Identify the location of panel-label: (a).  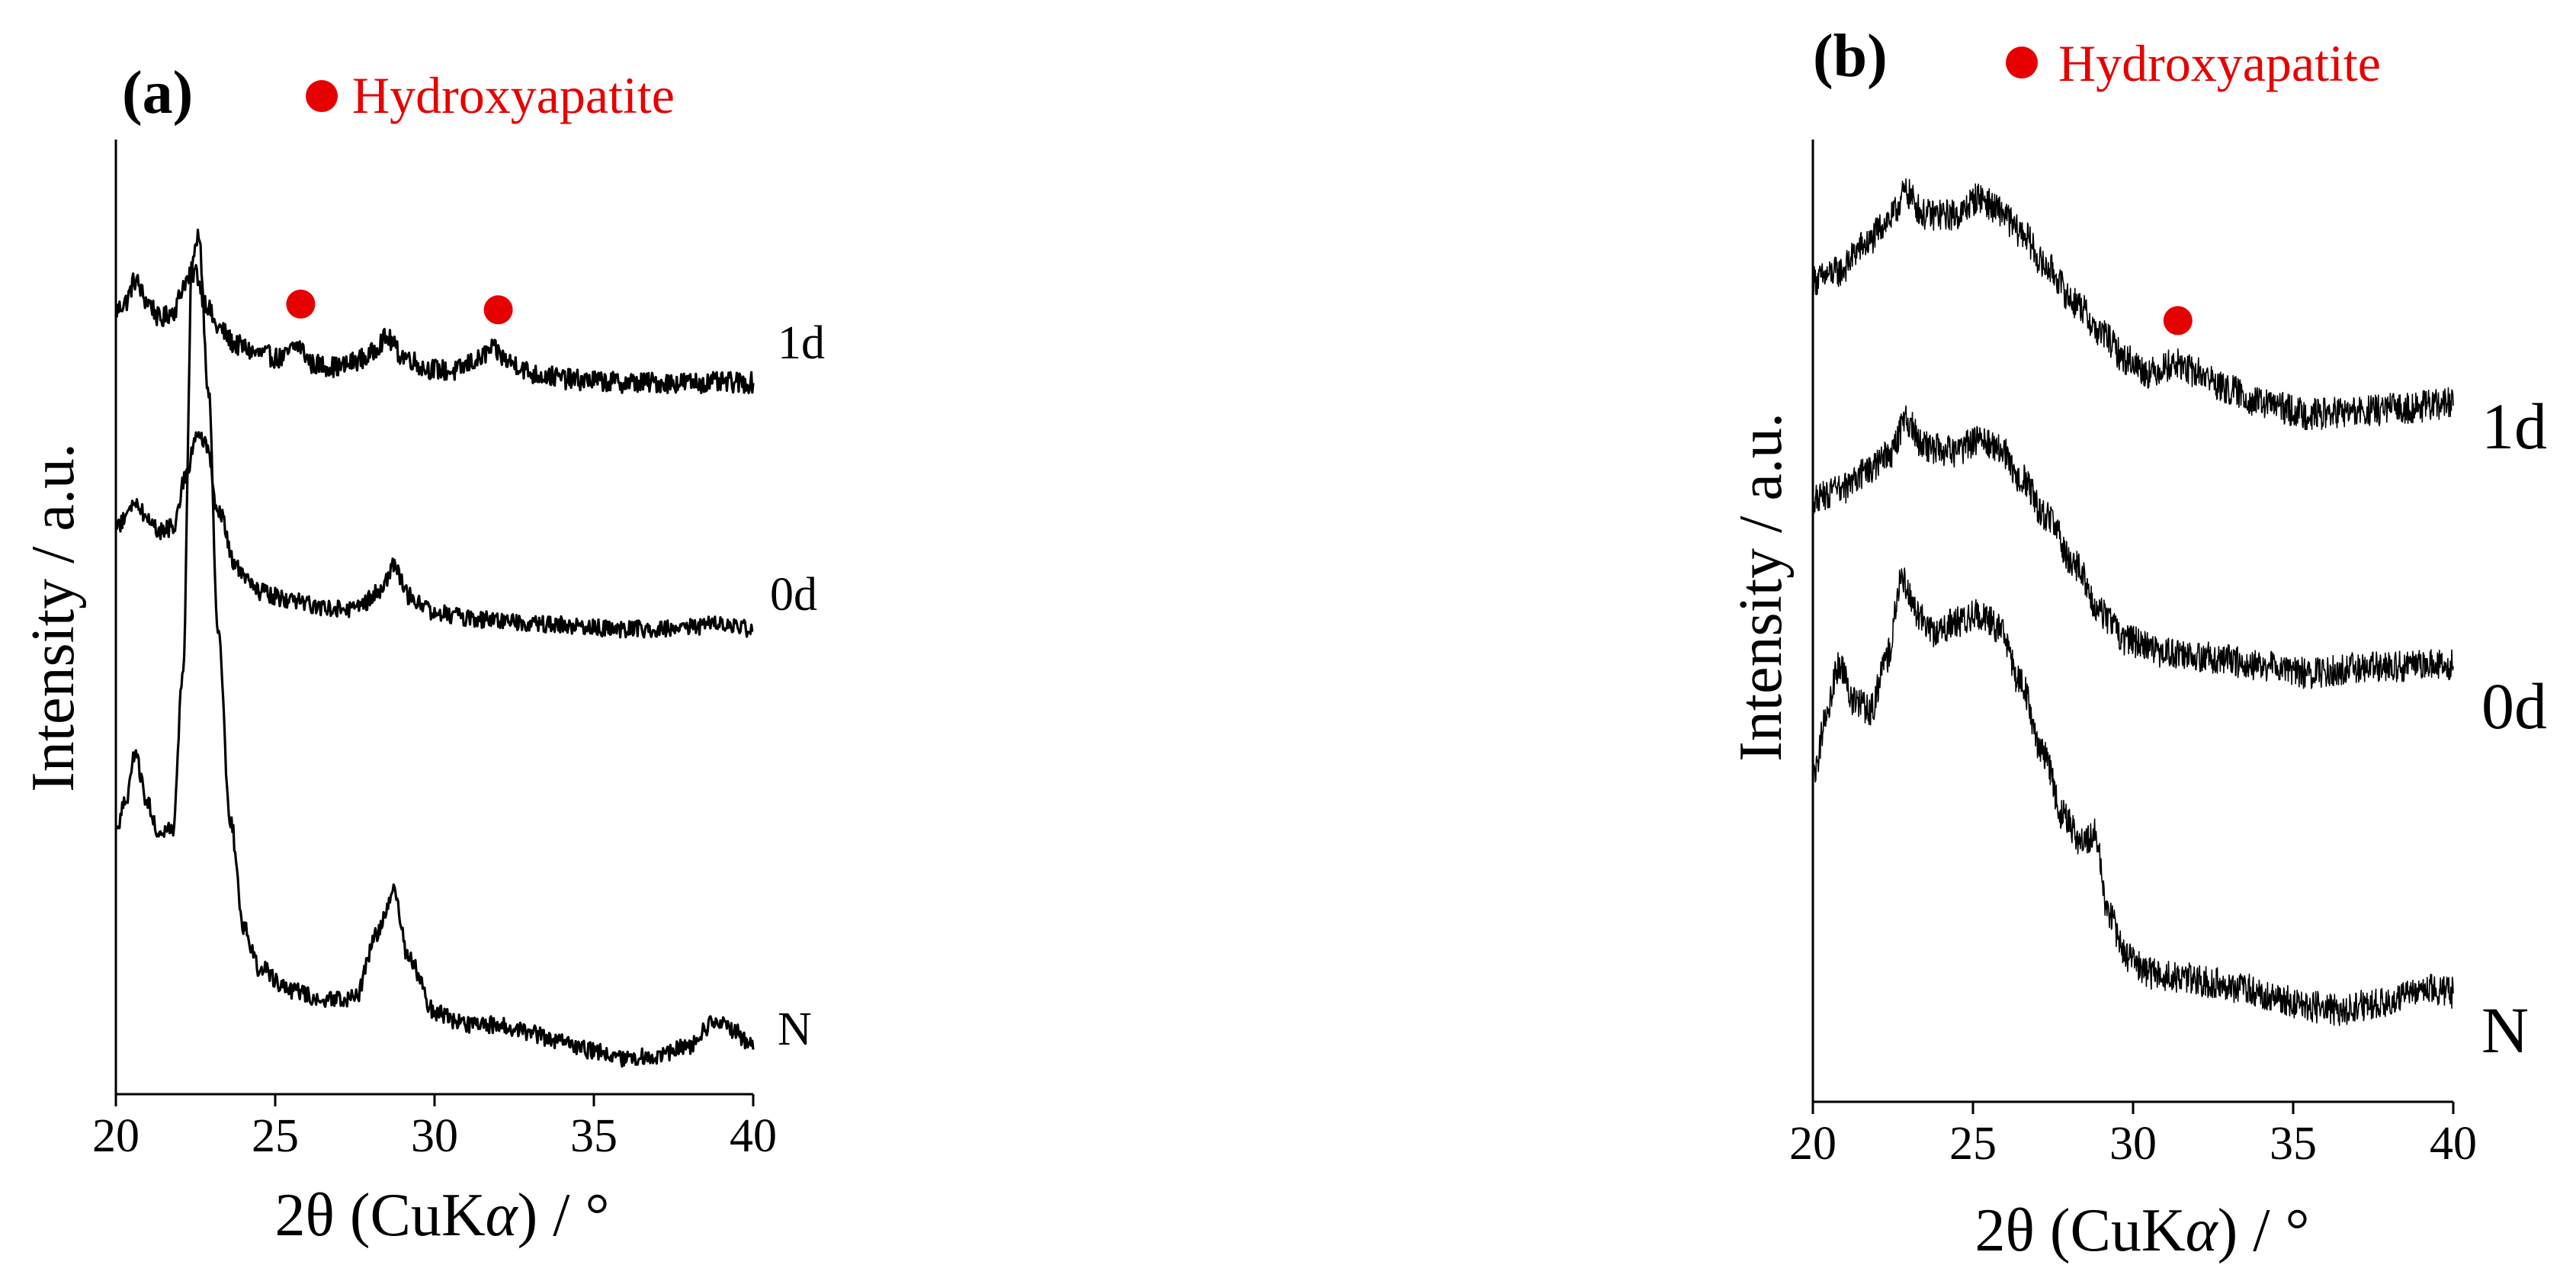
(157, 93).